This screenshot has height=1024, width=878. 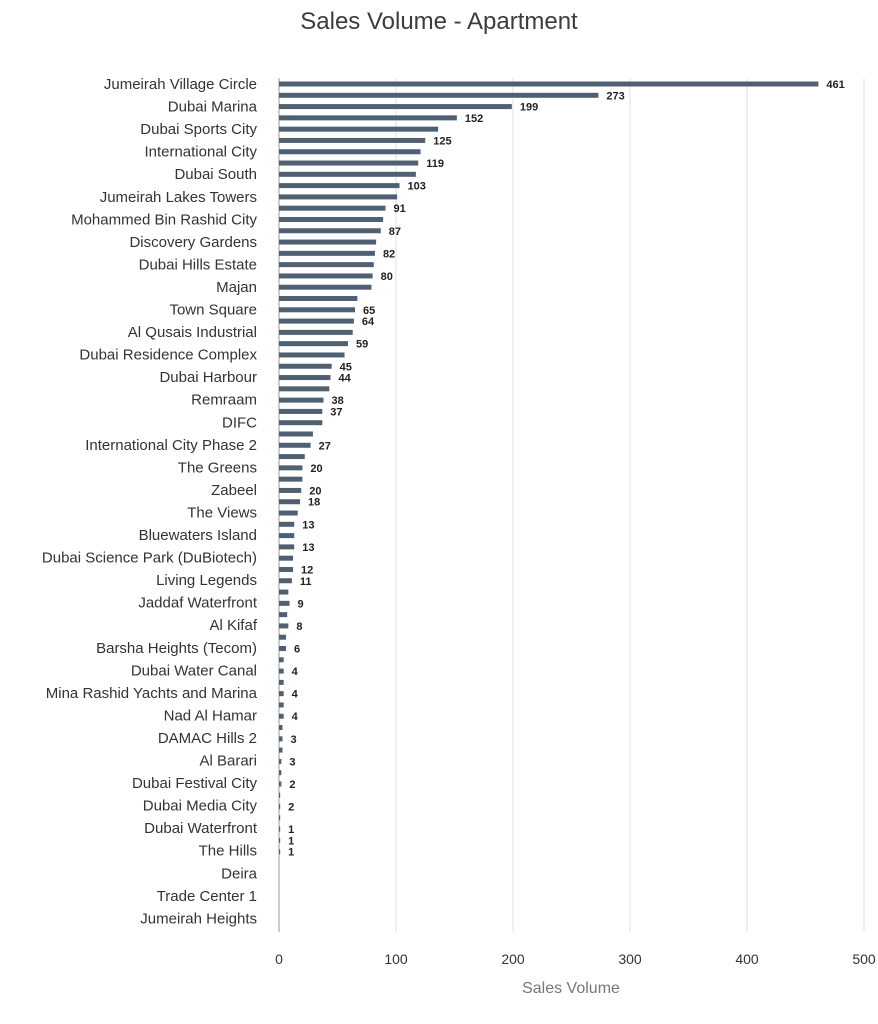 What do you see at coordinates (239, 873) in the screenshot?
I see `category-label: Deira` at bounding box center [239, 873].